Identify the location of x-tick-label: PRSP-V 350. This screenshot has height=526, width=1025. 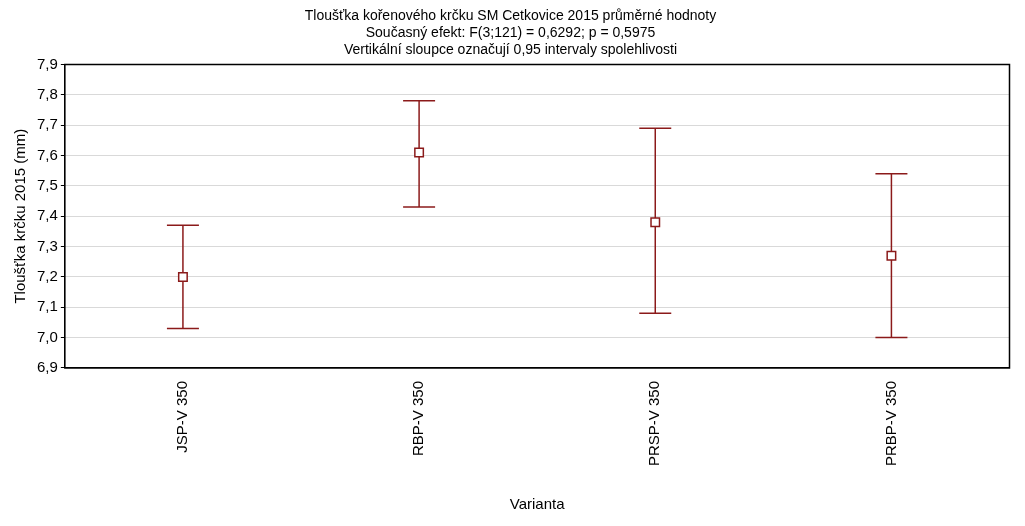
(654, 423).